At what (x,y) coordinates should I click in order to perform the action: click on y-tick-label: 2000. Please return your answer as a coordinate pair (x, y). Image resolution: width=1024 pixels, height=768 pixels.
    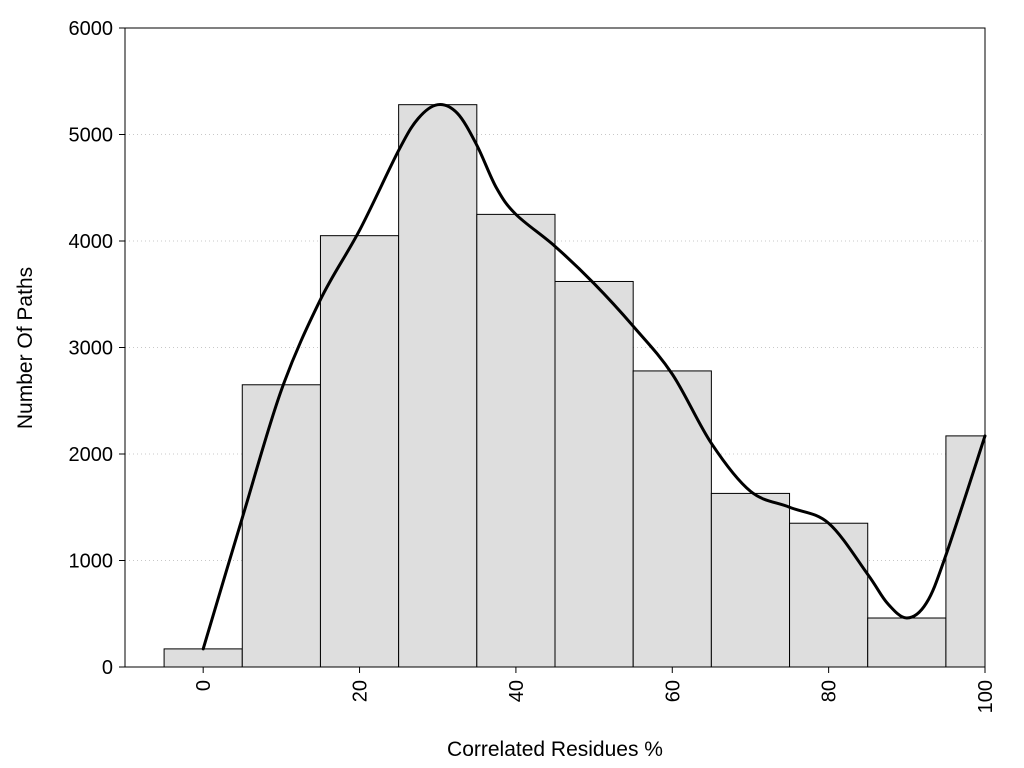
    Looking at the image, I should click on (91, 455).